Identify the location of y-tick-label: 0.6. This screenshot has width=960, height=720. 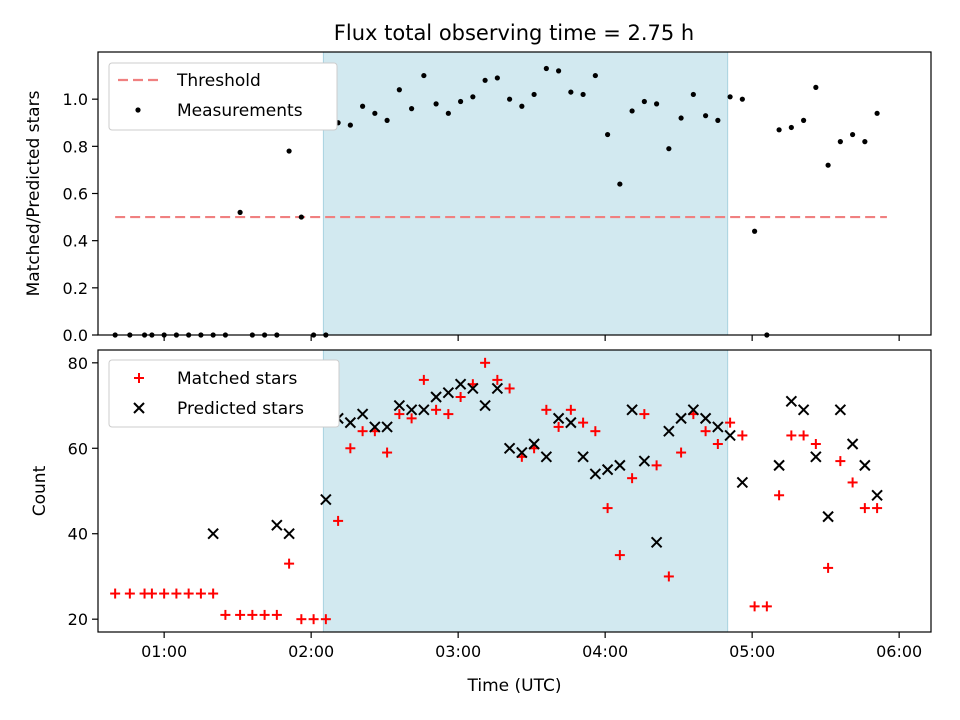
(75, 194).